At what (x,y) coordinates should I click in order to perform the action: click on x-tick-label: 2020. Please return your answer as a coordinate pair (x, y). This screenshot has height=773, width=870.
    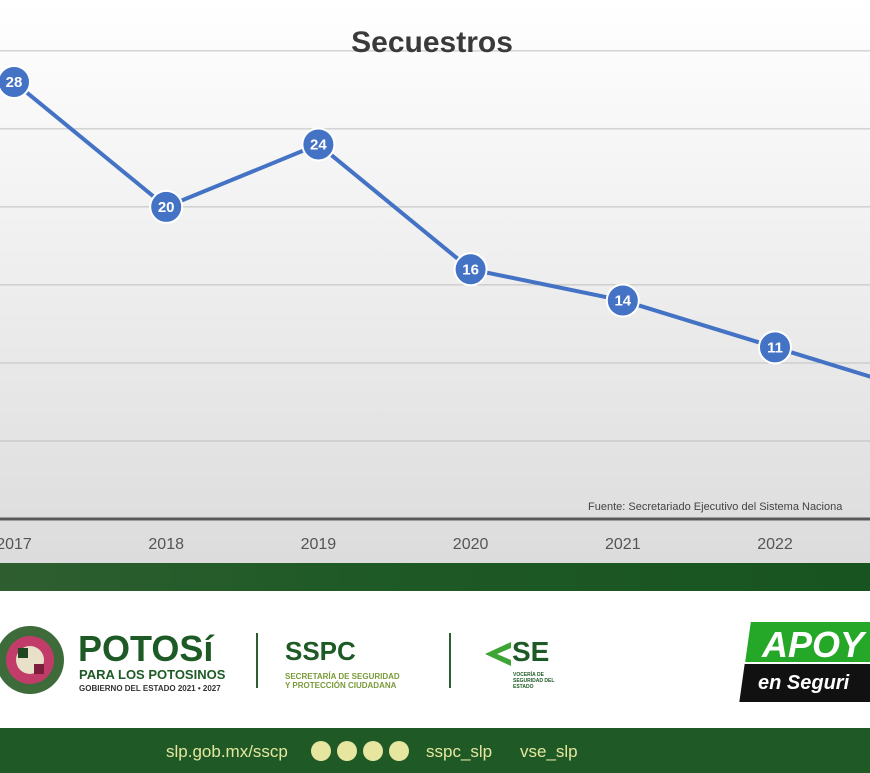
    Looking at the image, I should click on (471, 544).